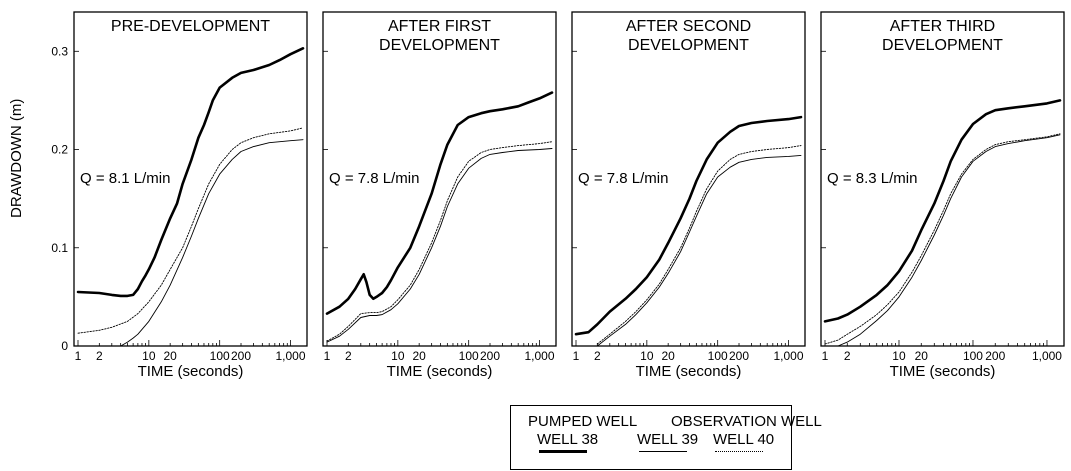 The height and width of the screenshot is (471, 1071). What do you see at coordinates (744, 439) in the screenshot?
I see `legend-label-well-40: WELL 40` at bounding box center [744, 439].